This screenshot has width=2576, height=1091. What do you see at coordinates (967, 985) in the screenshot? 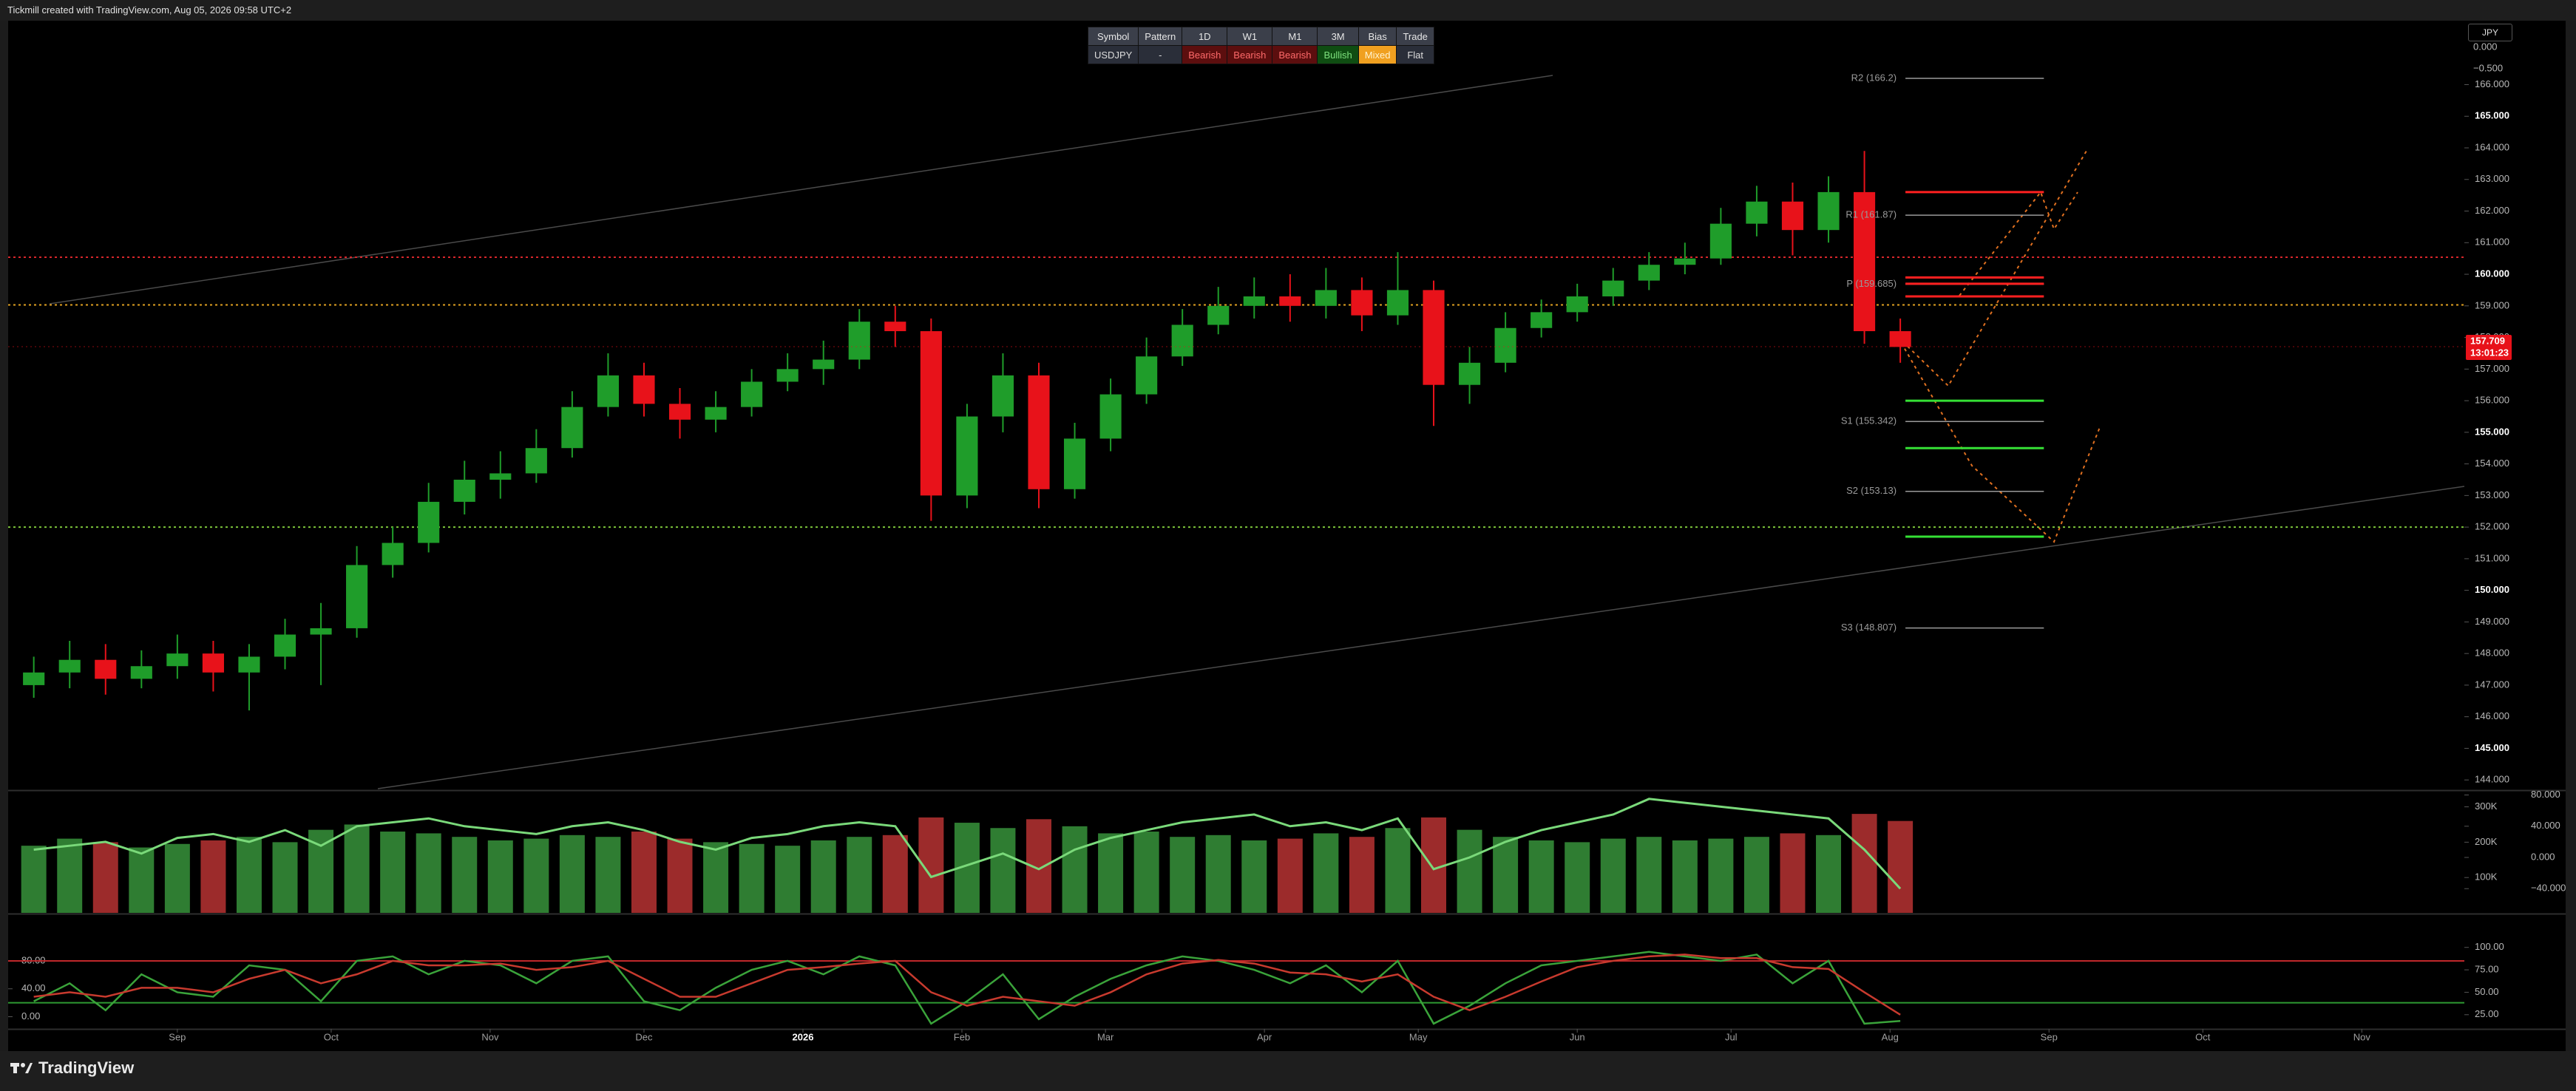
I see `stochastic-line` at bounding box center [967, 985].